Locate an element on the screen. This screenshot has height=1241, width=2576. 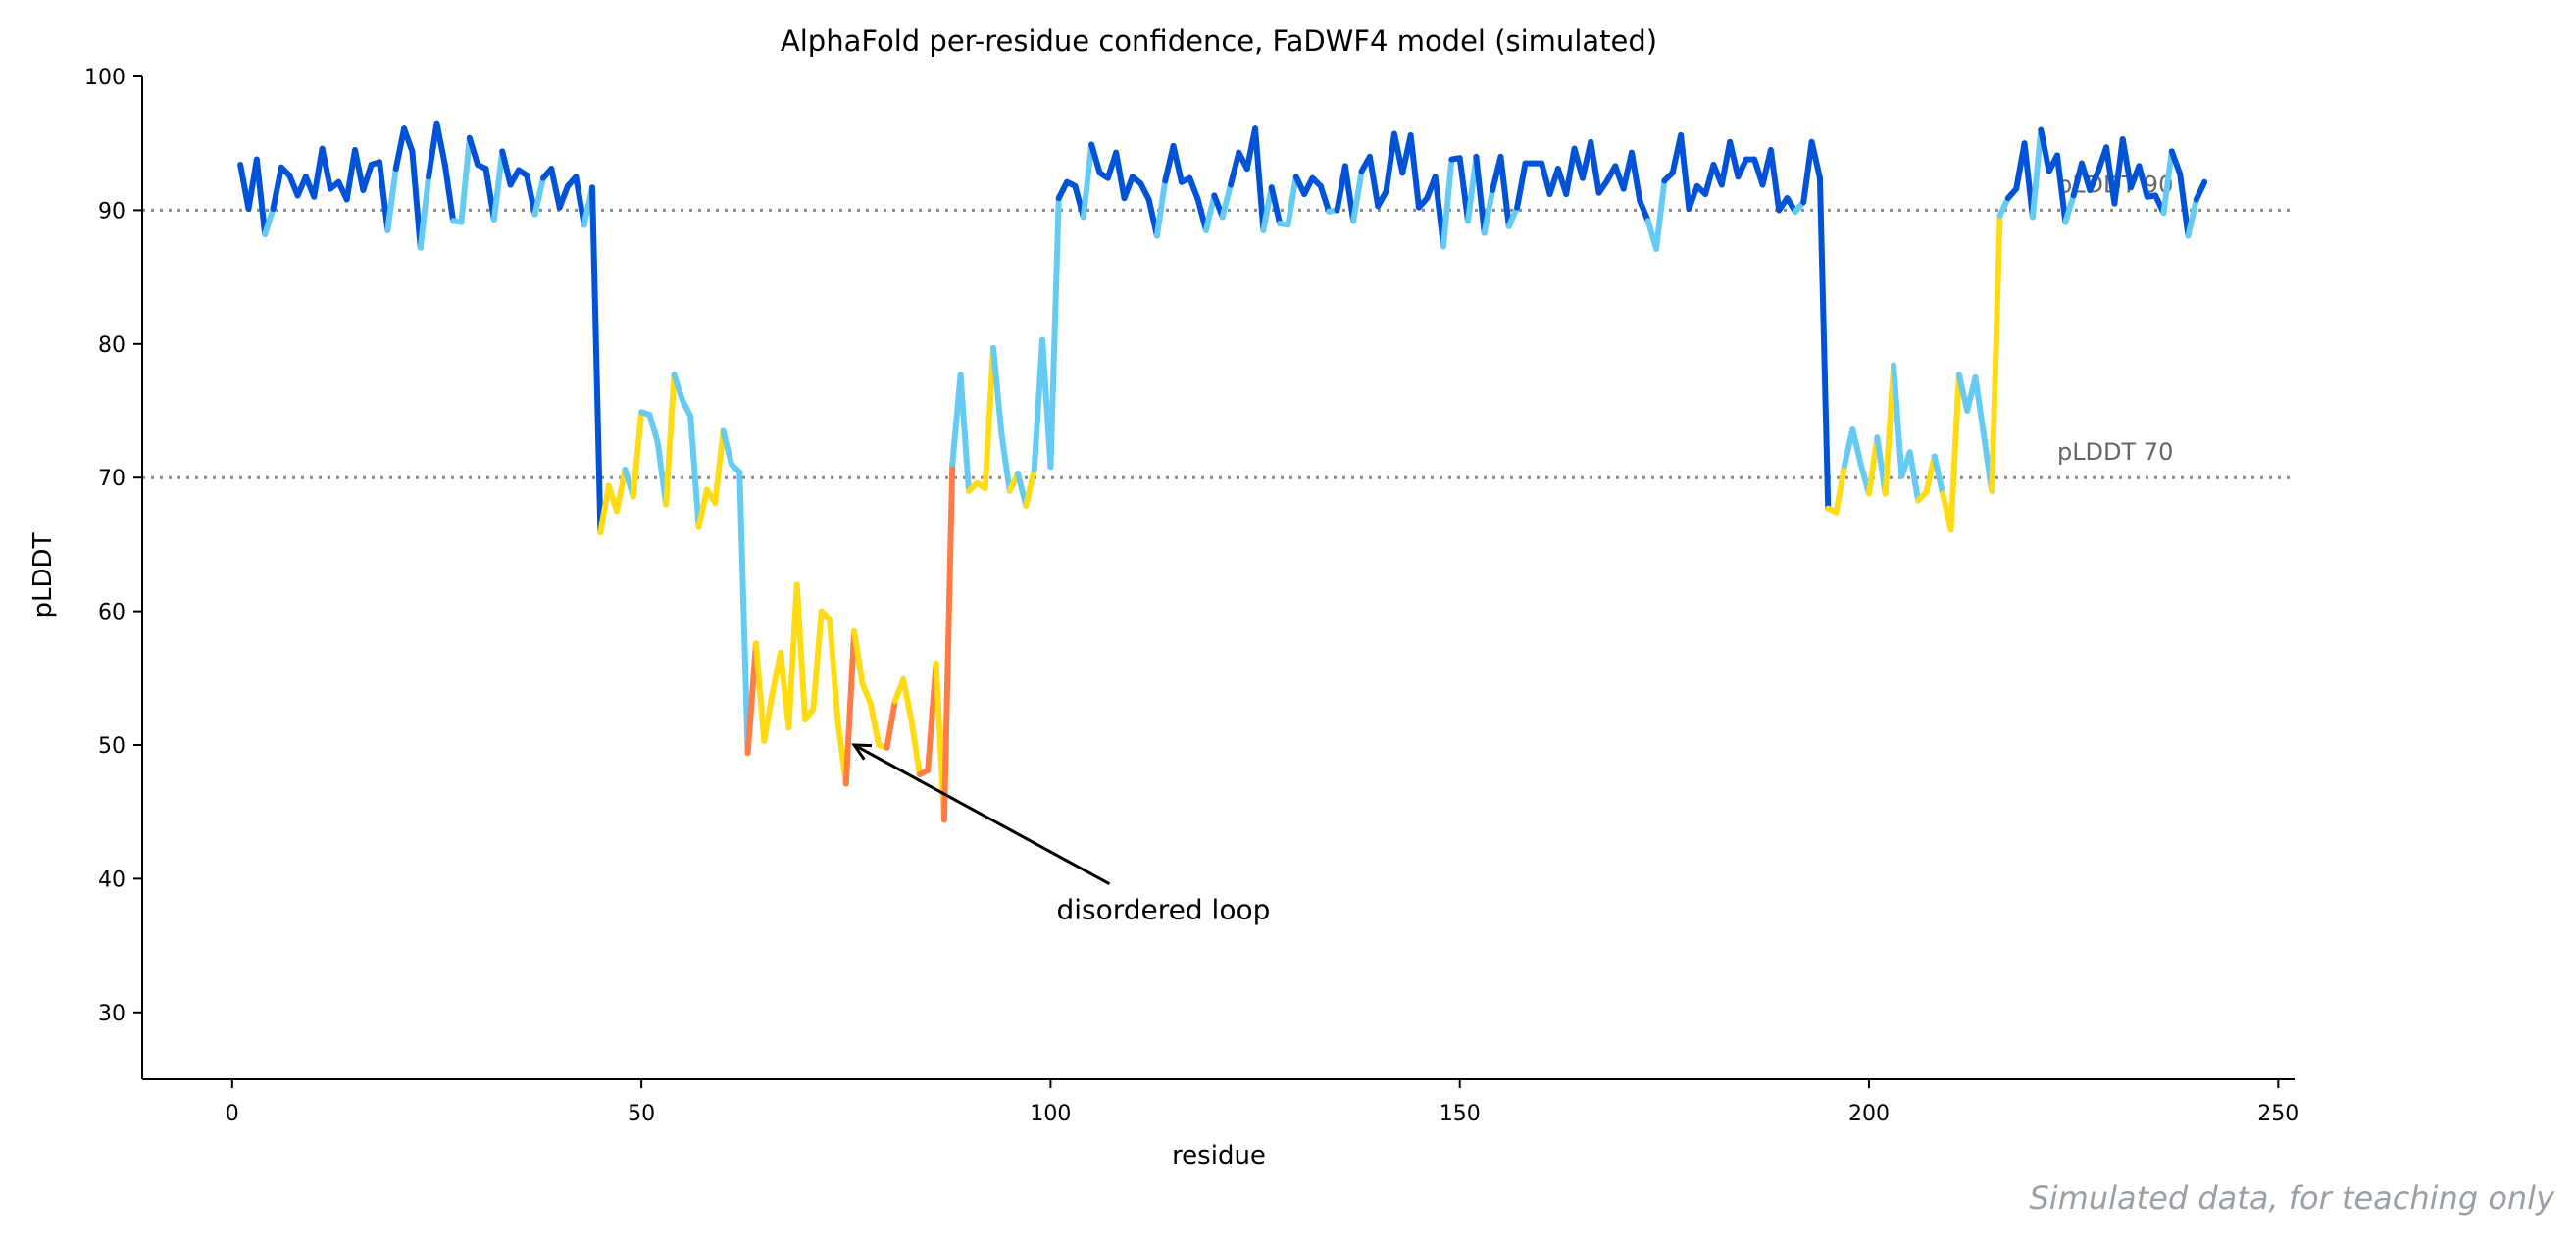
x-tick-label: 50 is located at coordinates (641, 1114).